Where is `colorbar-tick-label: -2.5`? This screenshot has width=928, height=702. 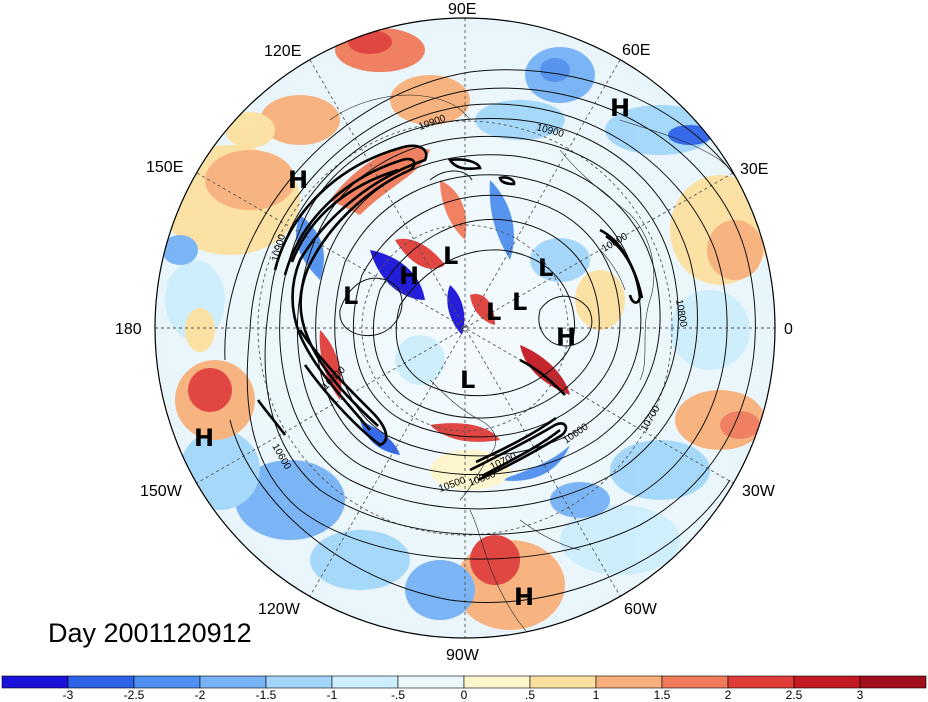 colorbar-tick-label: -2.5 is located at coordinates (134, 695).